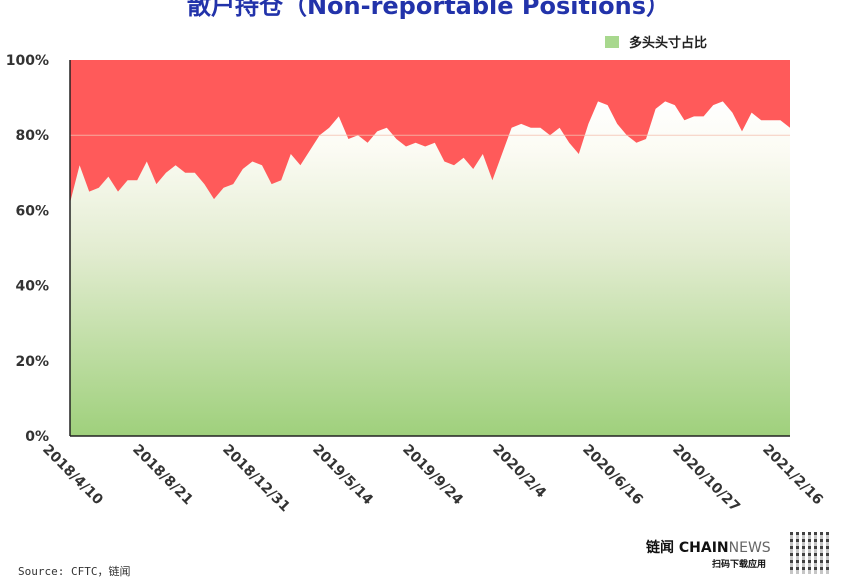 This screenshot has height=579, width=857. What do you see at coordinates (32, 362) in the screenshot?
I see `y-tick-label: 20%` at bounding box center [32, 362].